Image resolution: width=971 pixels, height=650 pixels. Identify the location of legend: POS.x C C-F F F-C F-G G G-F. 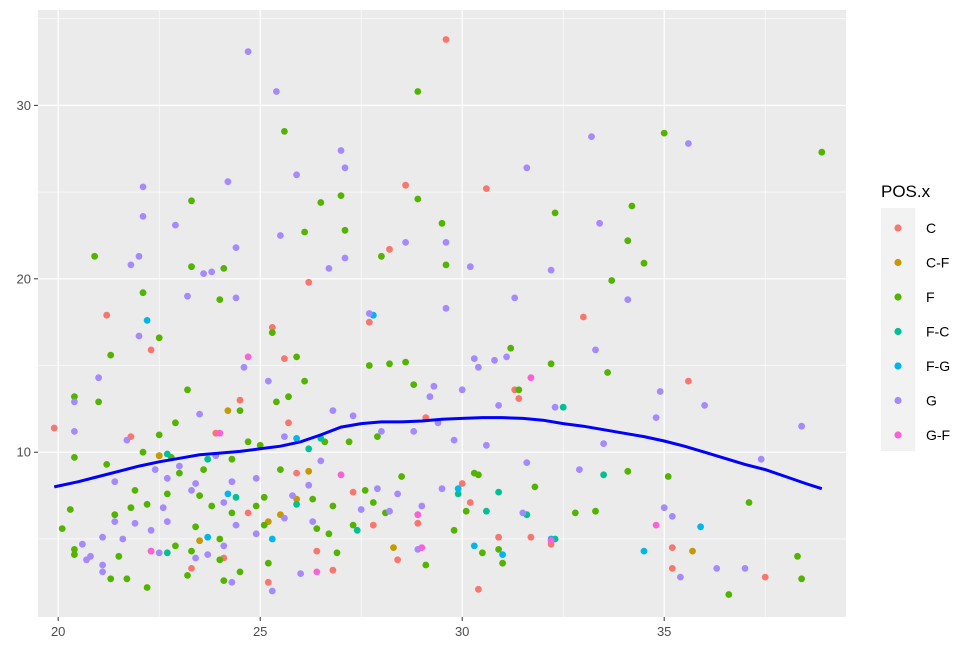
(915, 316).